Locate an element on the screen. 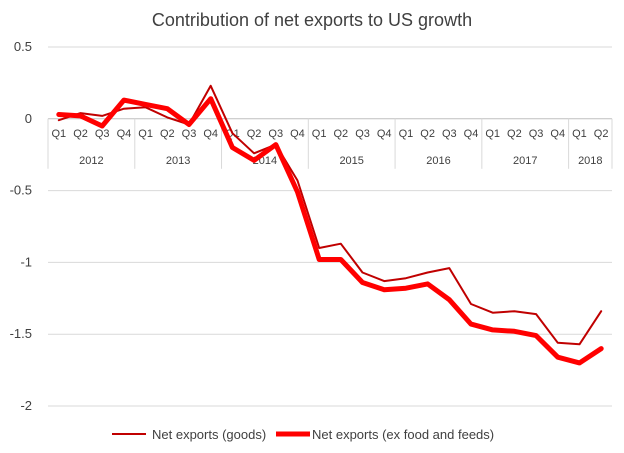 This screenshot has width=624, height=453. y-axis: 0.5 0 -0.5 -1 -1.5 -2 is located at coordinates (21, 226).